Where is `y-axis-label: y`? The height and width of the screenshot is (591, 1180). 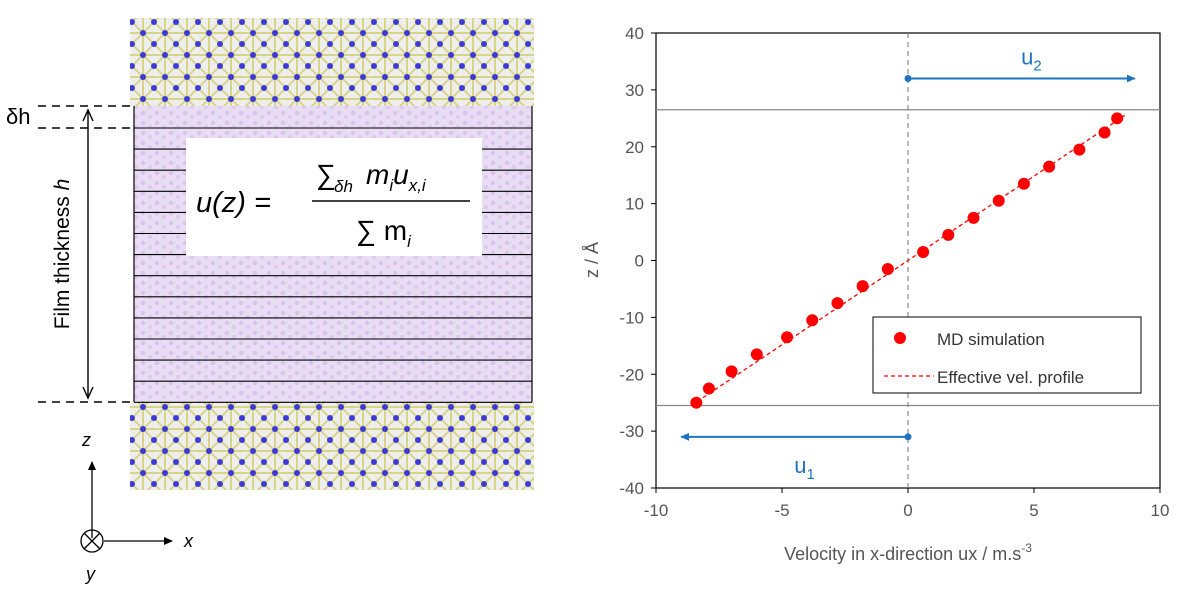 y-axis-label: y is located at coordinates (90, 574).